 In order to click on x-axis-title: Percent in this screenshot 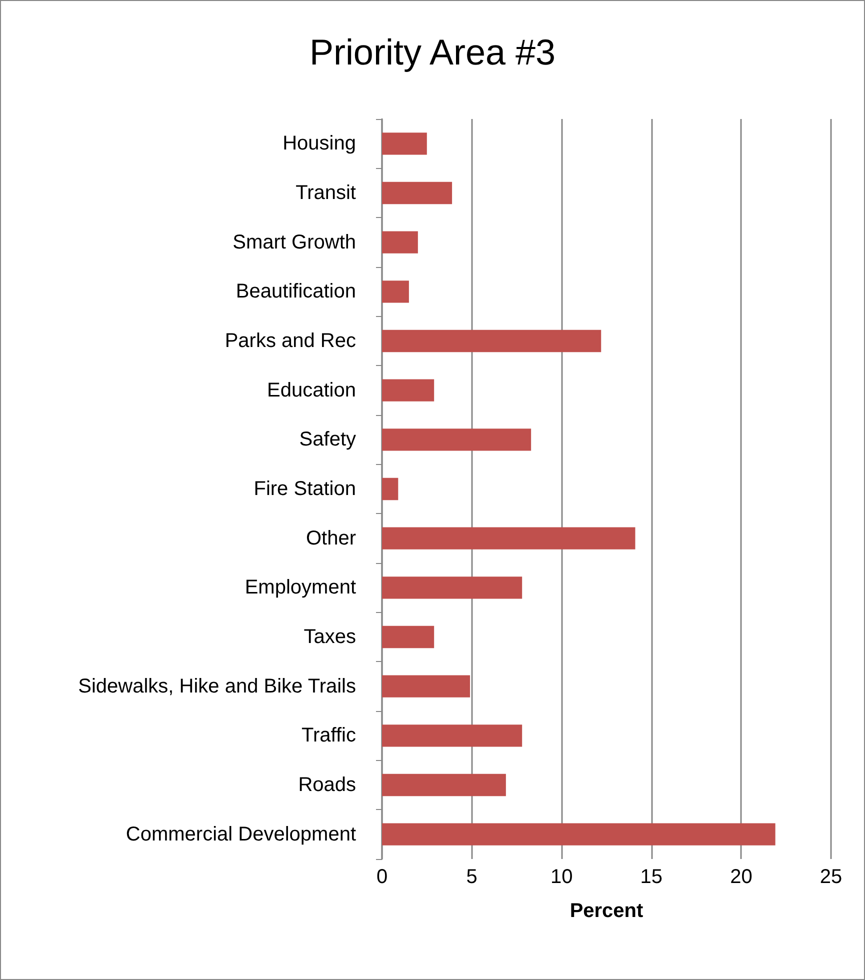, I will do `click(607, 911)`.